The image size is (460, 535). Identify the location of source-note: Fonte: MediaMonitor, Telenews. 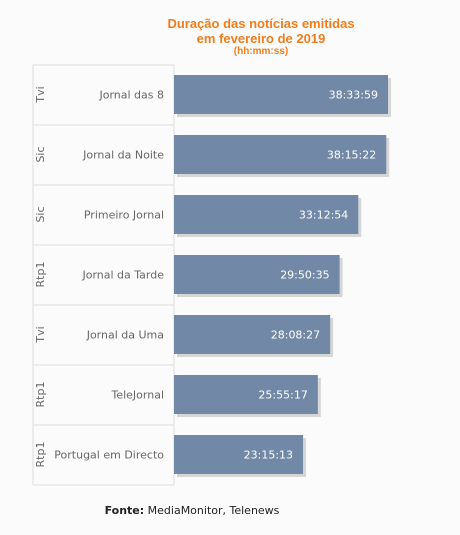
(192, 510).